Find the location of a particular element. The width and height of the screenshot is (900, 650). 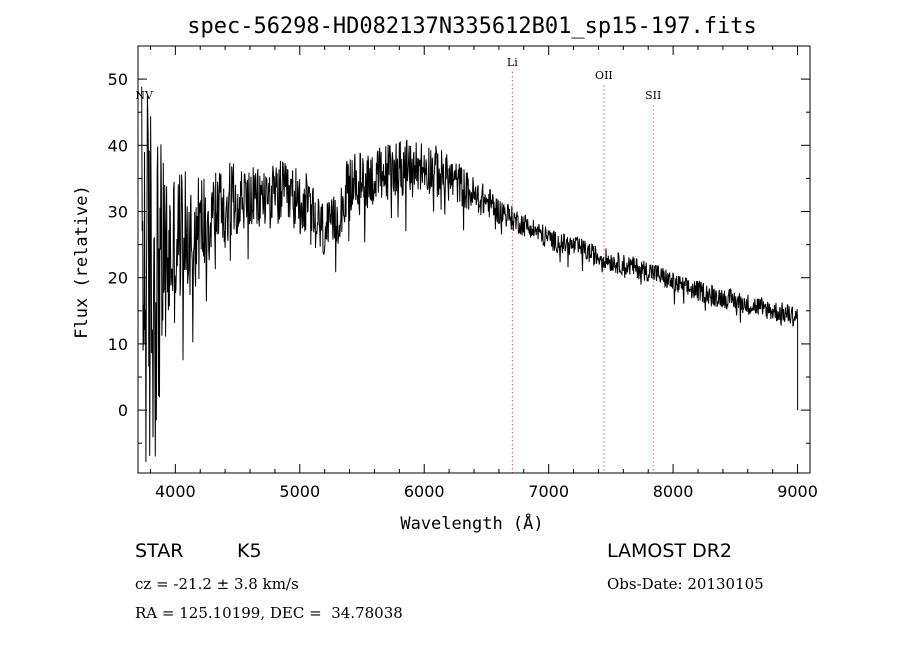

coordinates: RA = 125.10199, DEC = 34.78038 is located at coordinates (269, 613).